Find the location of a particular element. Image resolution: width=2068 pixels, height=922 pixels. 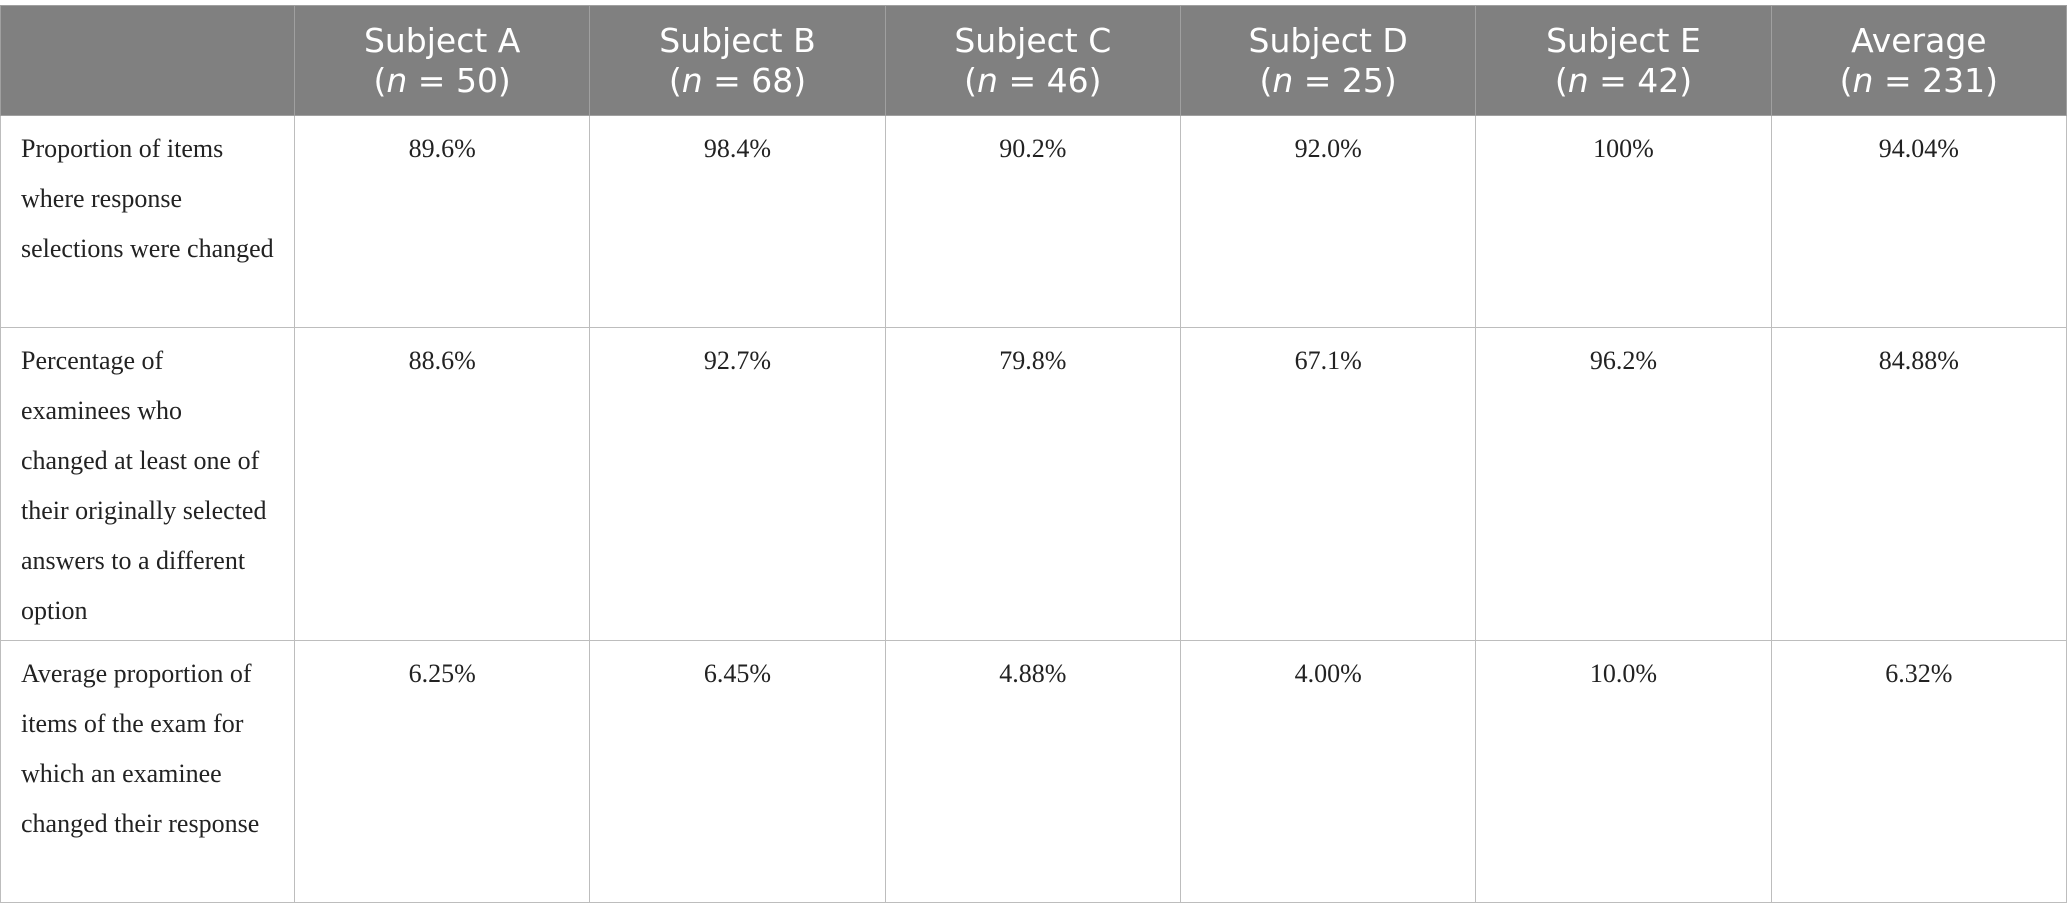

value-cell: 96.2% is located at coordinates (1623, 484).